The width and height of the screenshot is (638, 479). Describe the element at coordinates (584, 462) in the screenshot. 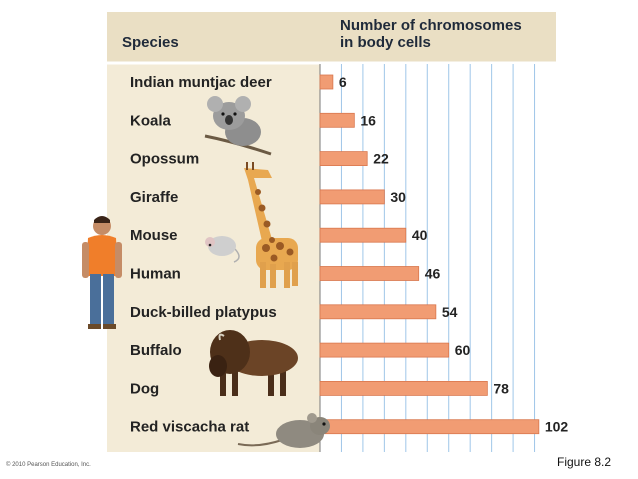

I see `figure-label: Figure 8.2` at that location.